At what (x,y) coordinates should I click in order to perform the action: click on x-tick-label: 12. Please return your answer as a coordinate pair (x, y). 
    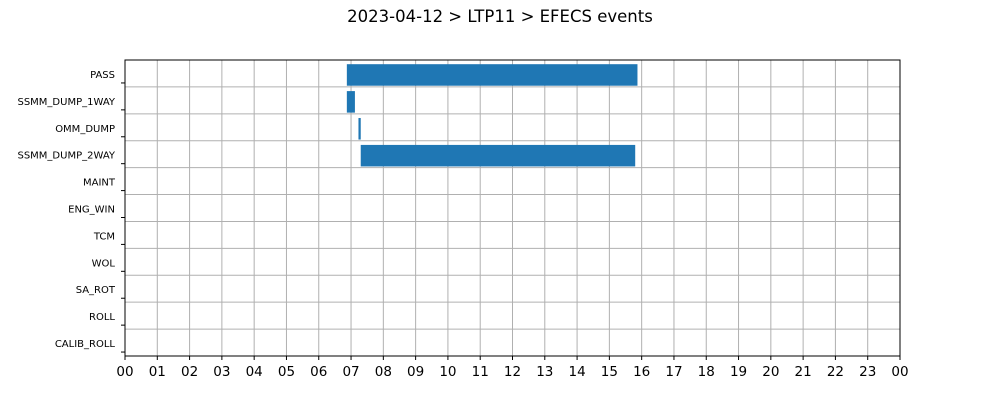
    Looking at the image, I should click on (512, 372).